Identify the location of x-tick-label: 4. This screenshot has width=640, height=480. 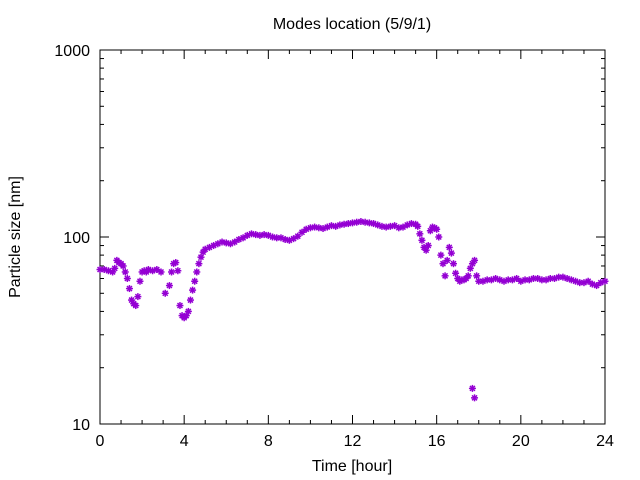
(184, 441).